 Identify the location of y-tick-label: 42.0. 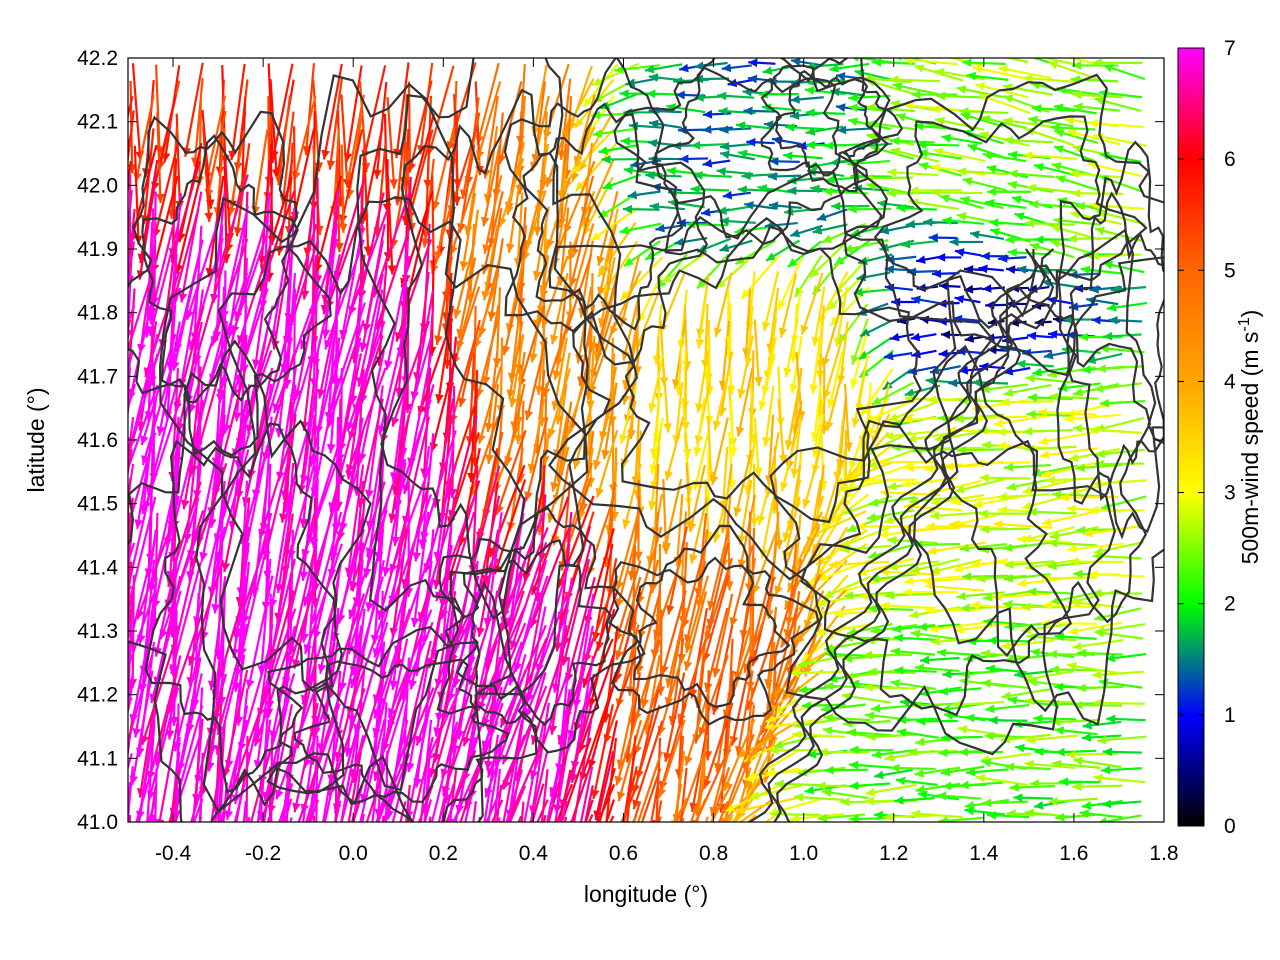
(97, 185).